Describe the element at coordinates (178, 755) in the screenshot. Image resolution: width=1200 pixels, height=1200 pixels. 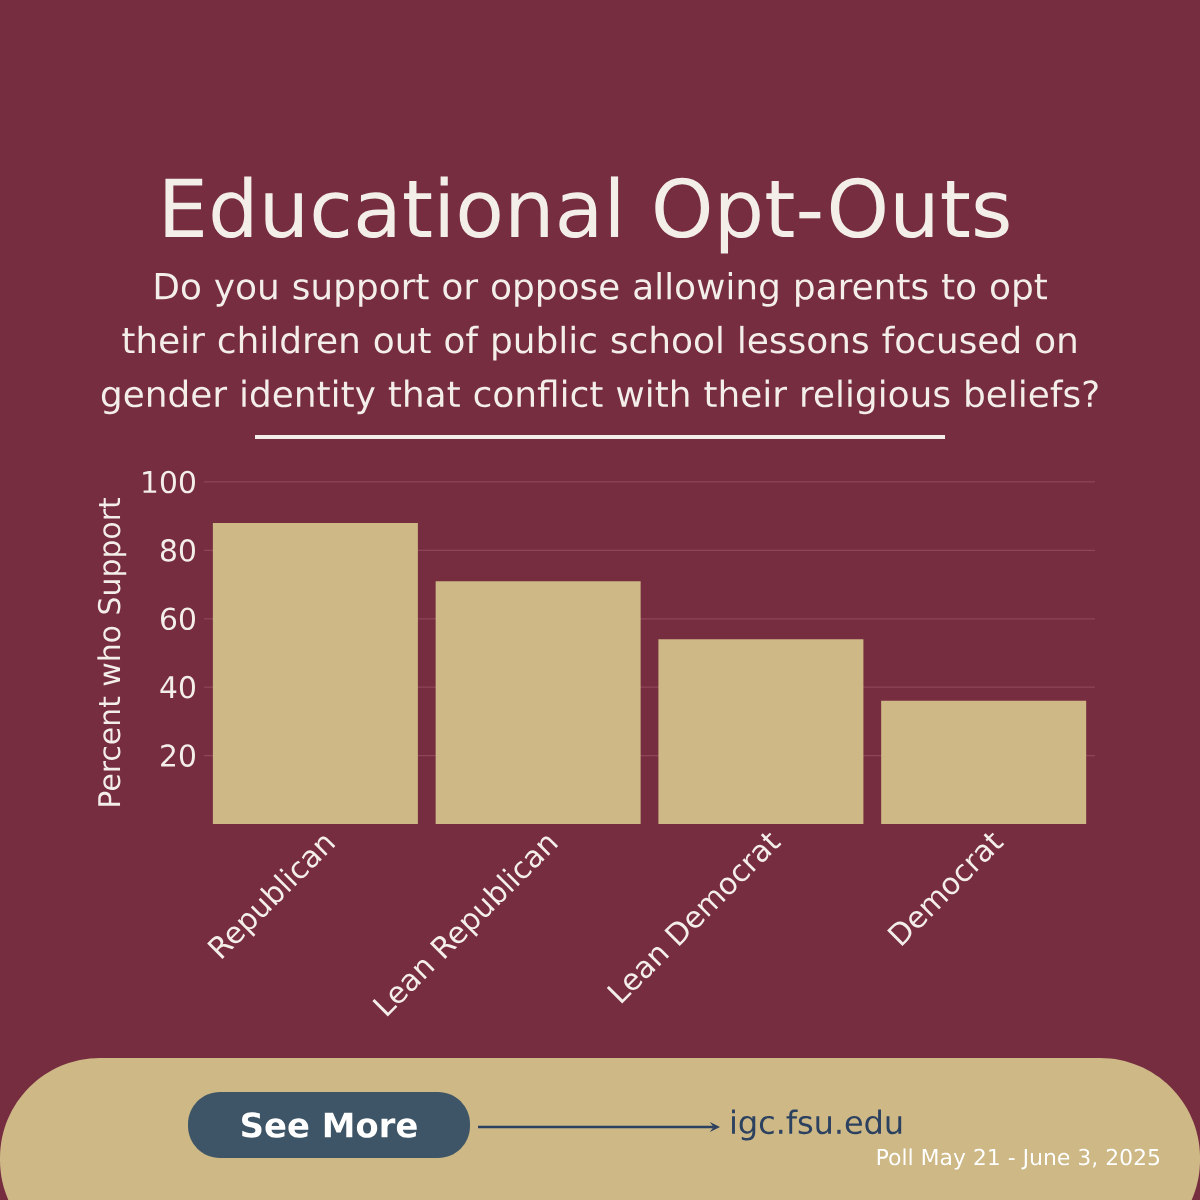
I see `y-tick-label: 20` at that location.